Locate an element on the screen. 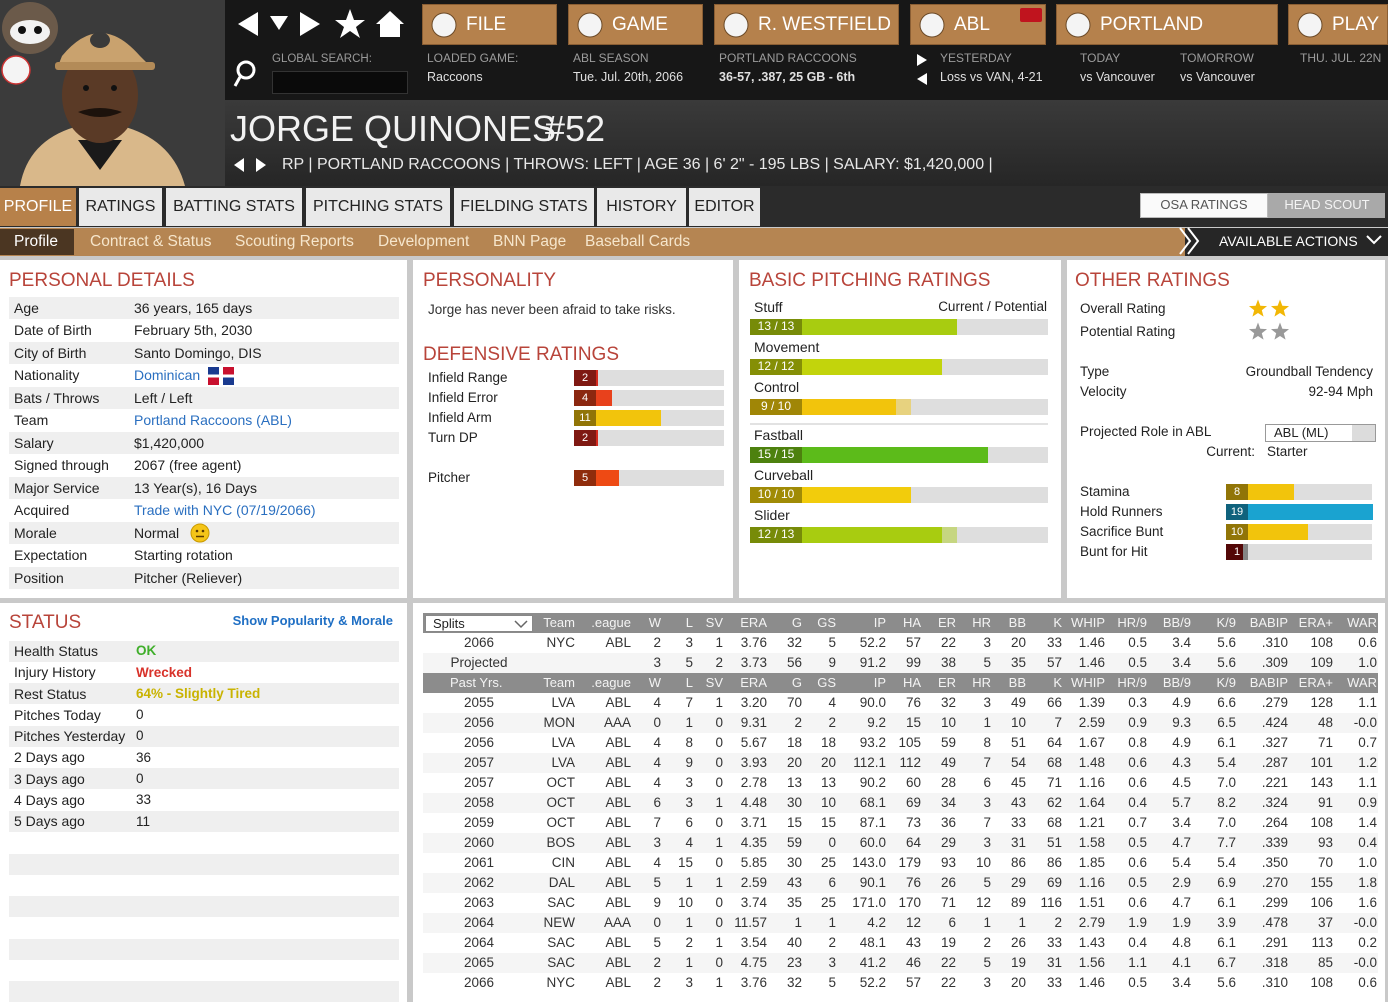 The image size is (1388, 1002). role-dropdown is located at coordinates (1320, 433).